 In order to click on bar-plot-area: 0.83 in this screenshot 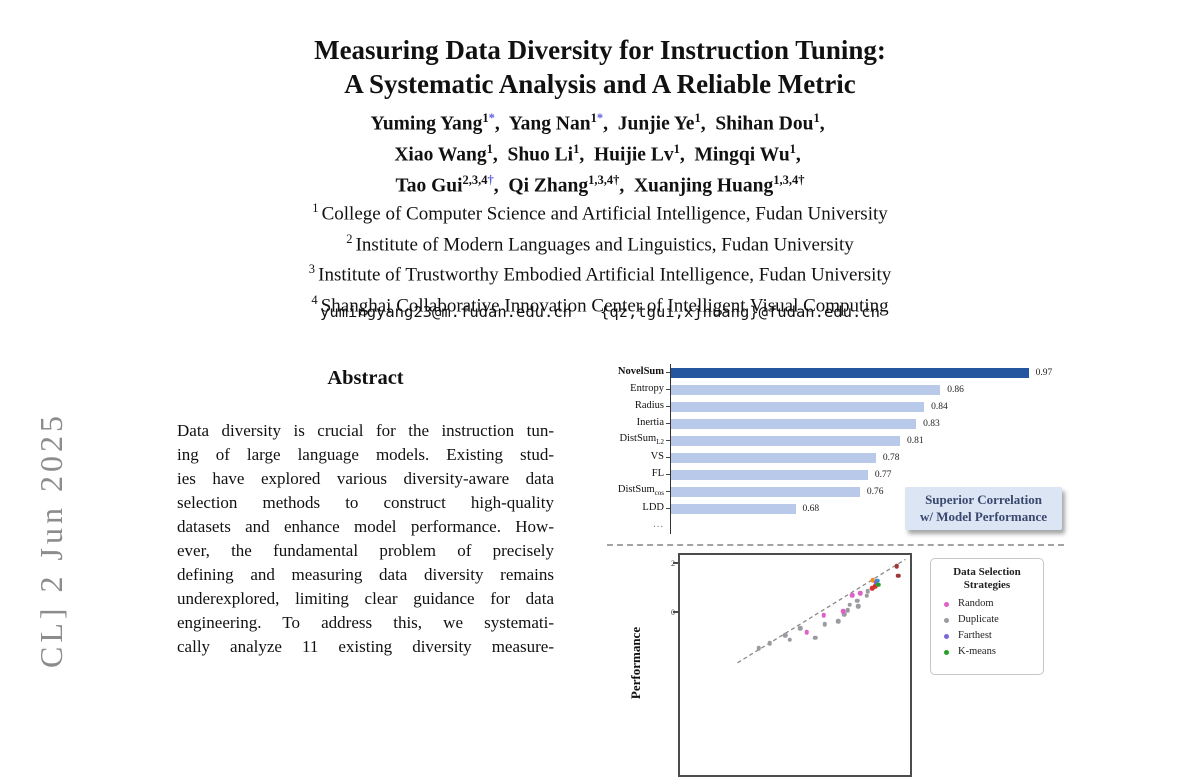, I will do `click(866, 423)`.